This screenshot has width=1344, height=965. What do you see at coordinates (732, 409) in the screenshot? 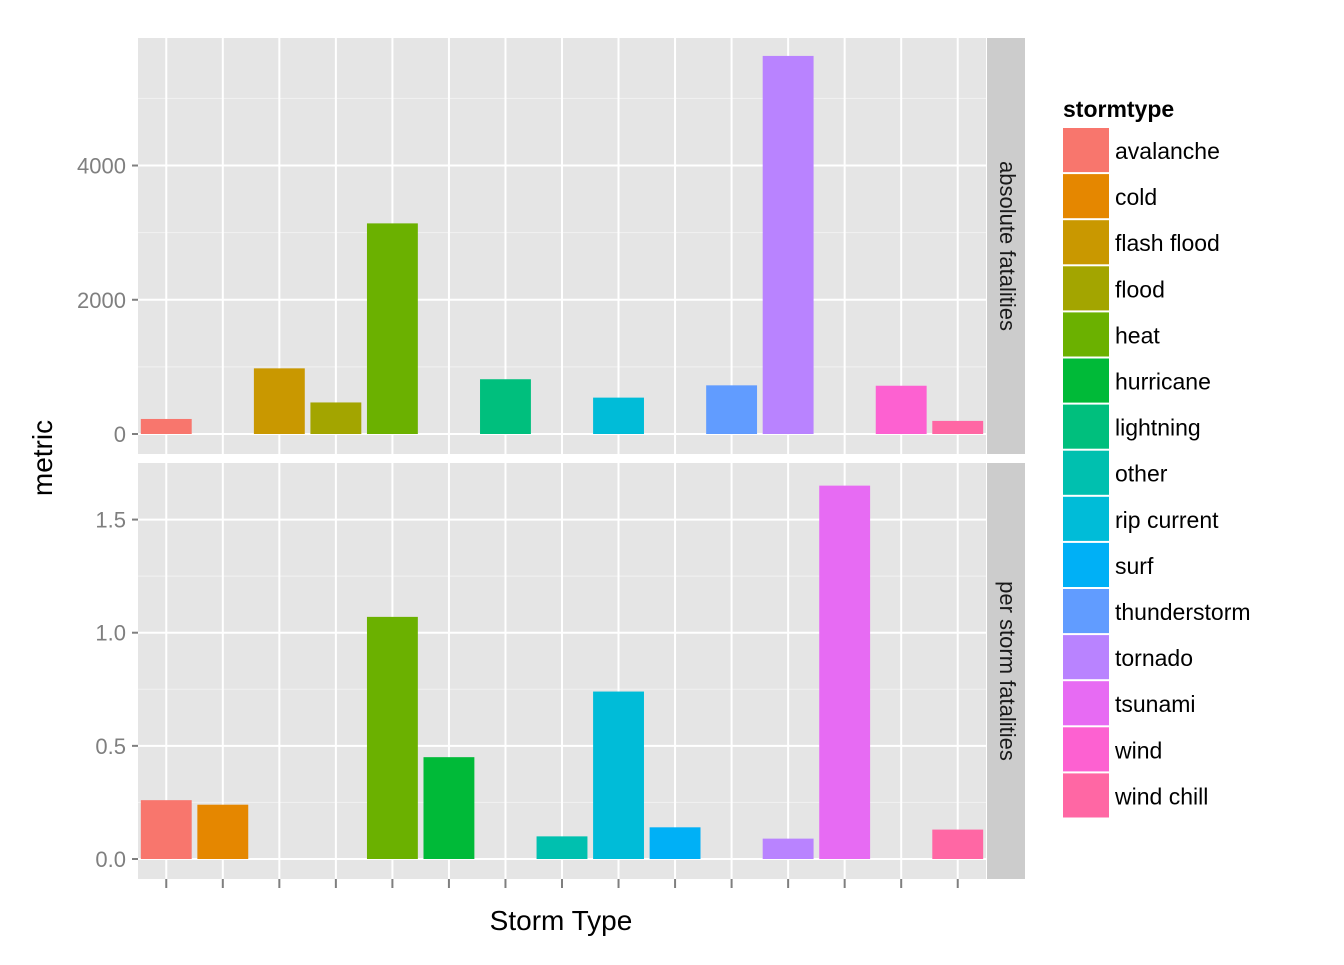
I see `bar-thunderstorm` at bounding box center [732, 409].